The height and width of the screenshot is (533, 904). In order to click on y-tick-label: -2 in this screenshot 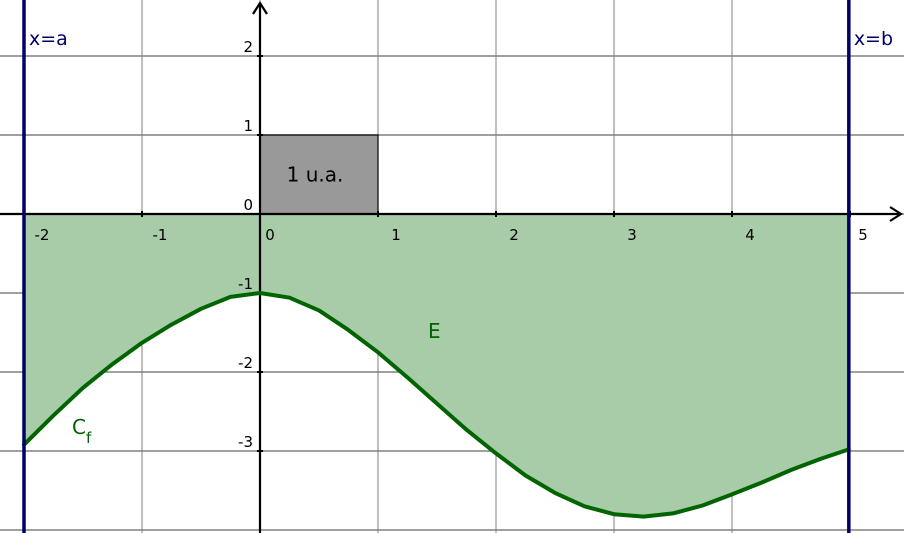, I will do `click(245, 363)`.